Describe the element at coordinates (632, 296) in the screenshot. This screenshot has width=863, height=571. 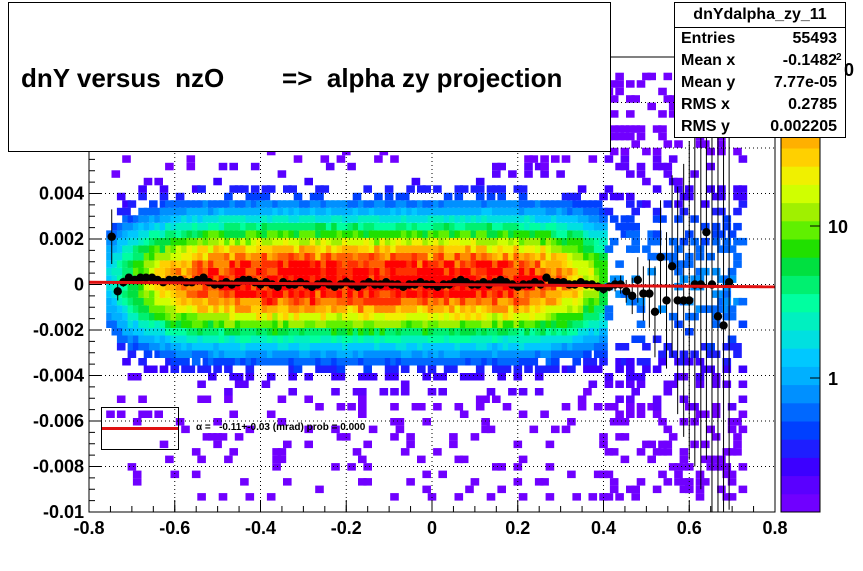
I see `profile-point` at that location.